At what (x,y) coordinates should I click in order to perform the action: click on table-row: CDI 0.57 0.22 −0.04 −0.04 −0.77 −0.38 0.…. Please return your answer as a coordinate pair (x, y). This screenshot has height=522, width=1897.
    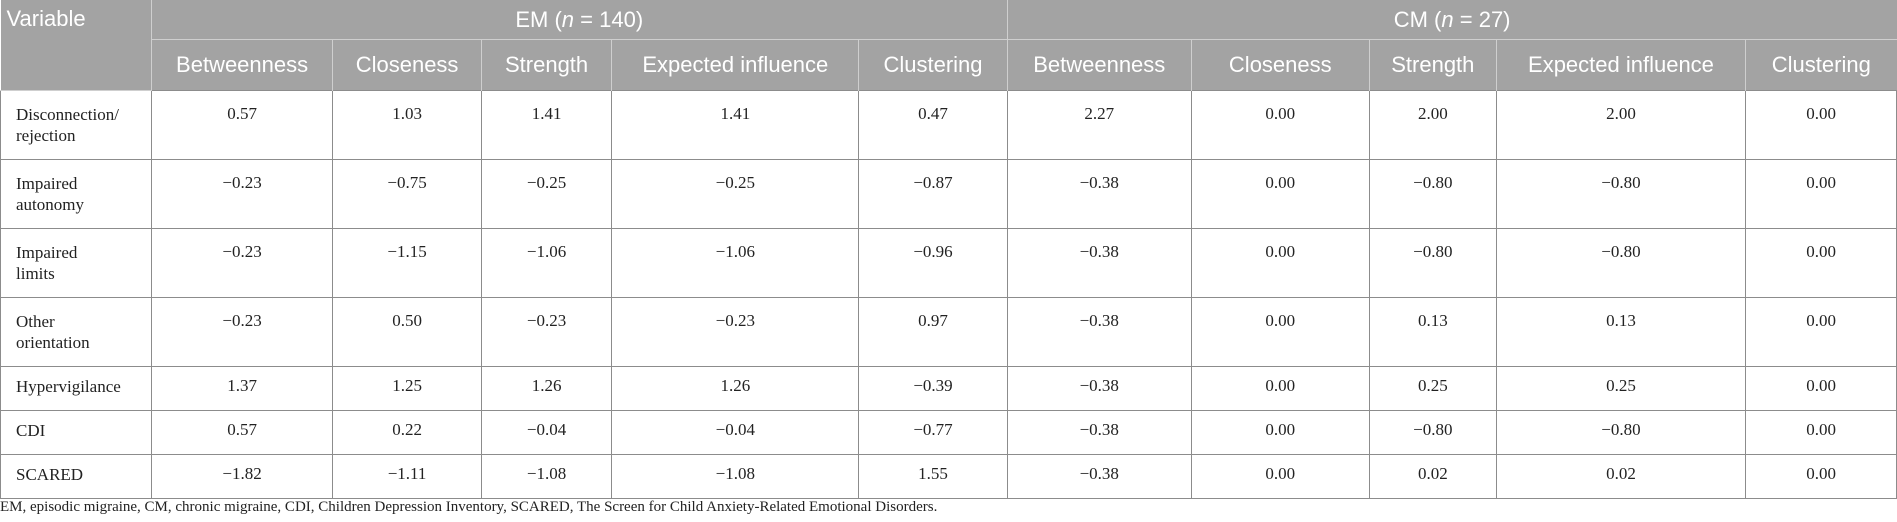
    Looking at the image, I should click on (948, 432).